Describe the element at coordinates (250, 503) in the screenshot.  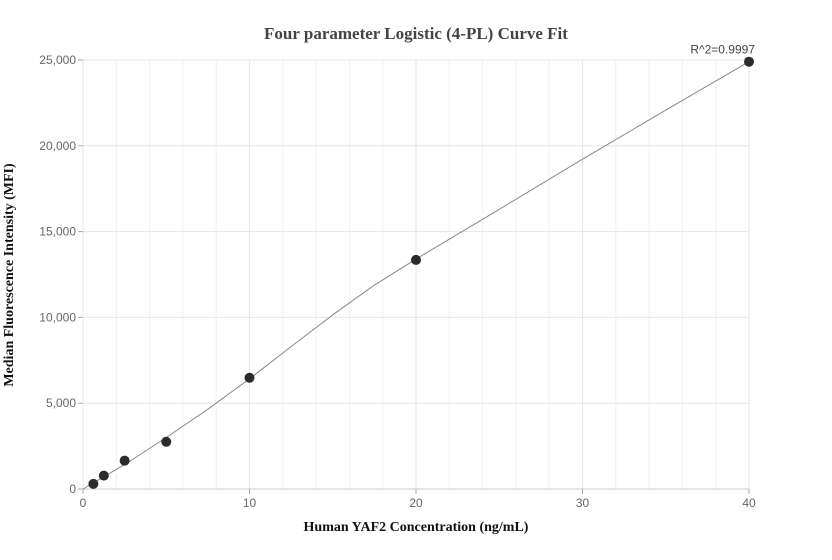
I see `x-tick-label: 10` at that location.